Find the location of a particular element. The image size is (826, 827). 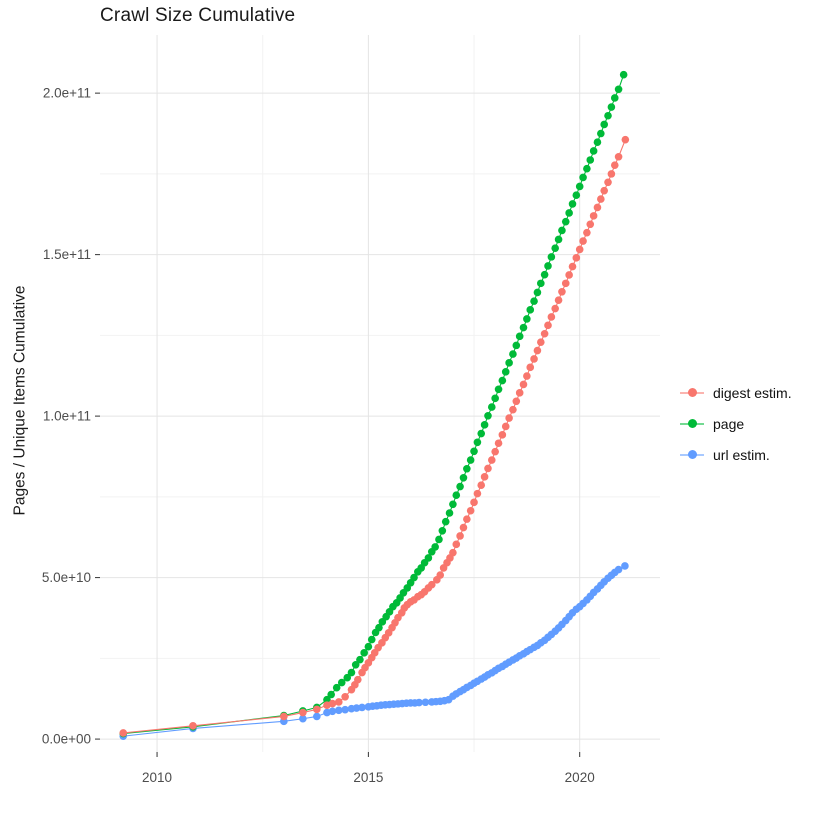

legend-item-url-estim-: url estim. is located at coordinates (736, 454).